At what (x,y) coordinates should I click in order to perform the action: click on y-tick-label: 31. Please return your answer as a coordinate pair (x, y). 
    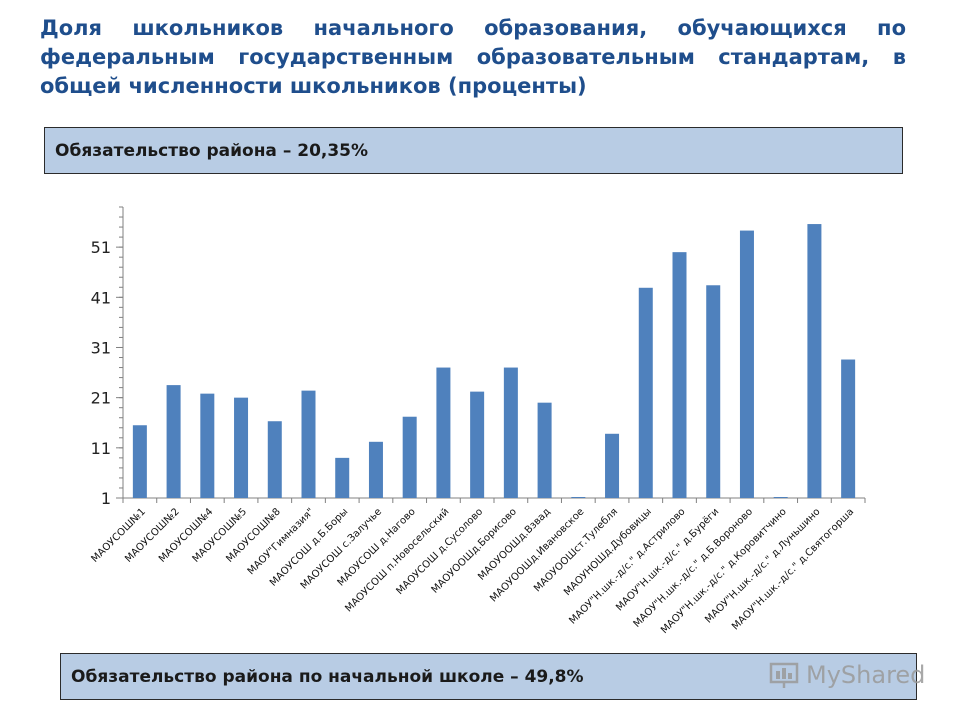
    Looking at the image, I should click on (101, 347).